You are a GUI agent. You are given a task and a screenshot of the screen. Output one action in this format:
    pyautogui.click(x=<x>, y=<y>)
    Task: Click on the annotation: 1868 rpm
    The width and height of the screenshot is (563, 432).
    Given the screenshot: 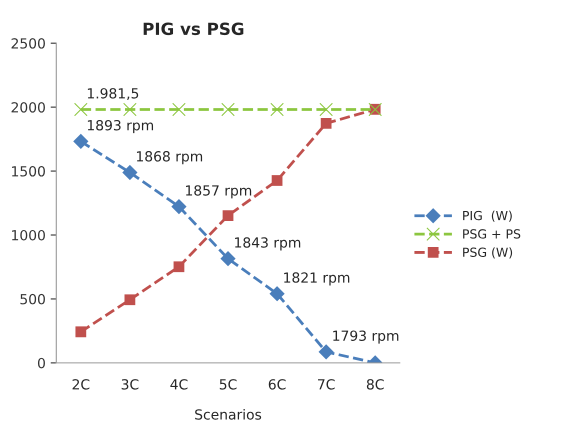 What is the action you would take?
    pyautogui.click(x=169, y=157)
    